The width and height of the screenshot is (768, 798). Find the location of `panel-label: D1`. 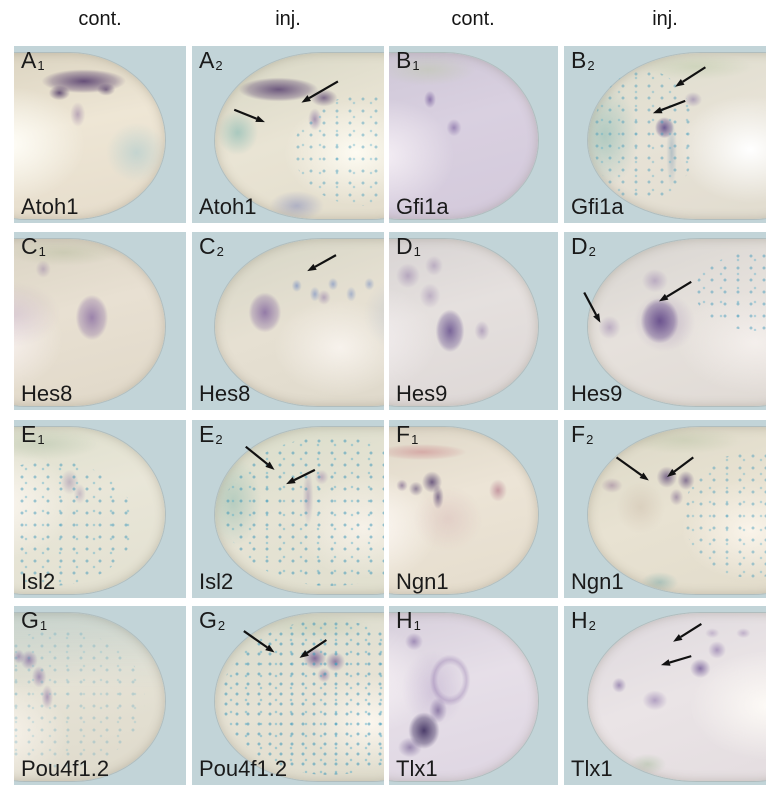

panel-label: D1 is located at coordinates (408, 246).